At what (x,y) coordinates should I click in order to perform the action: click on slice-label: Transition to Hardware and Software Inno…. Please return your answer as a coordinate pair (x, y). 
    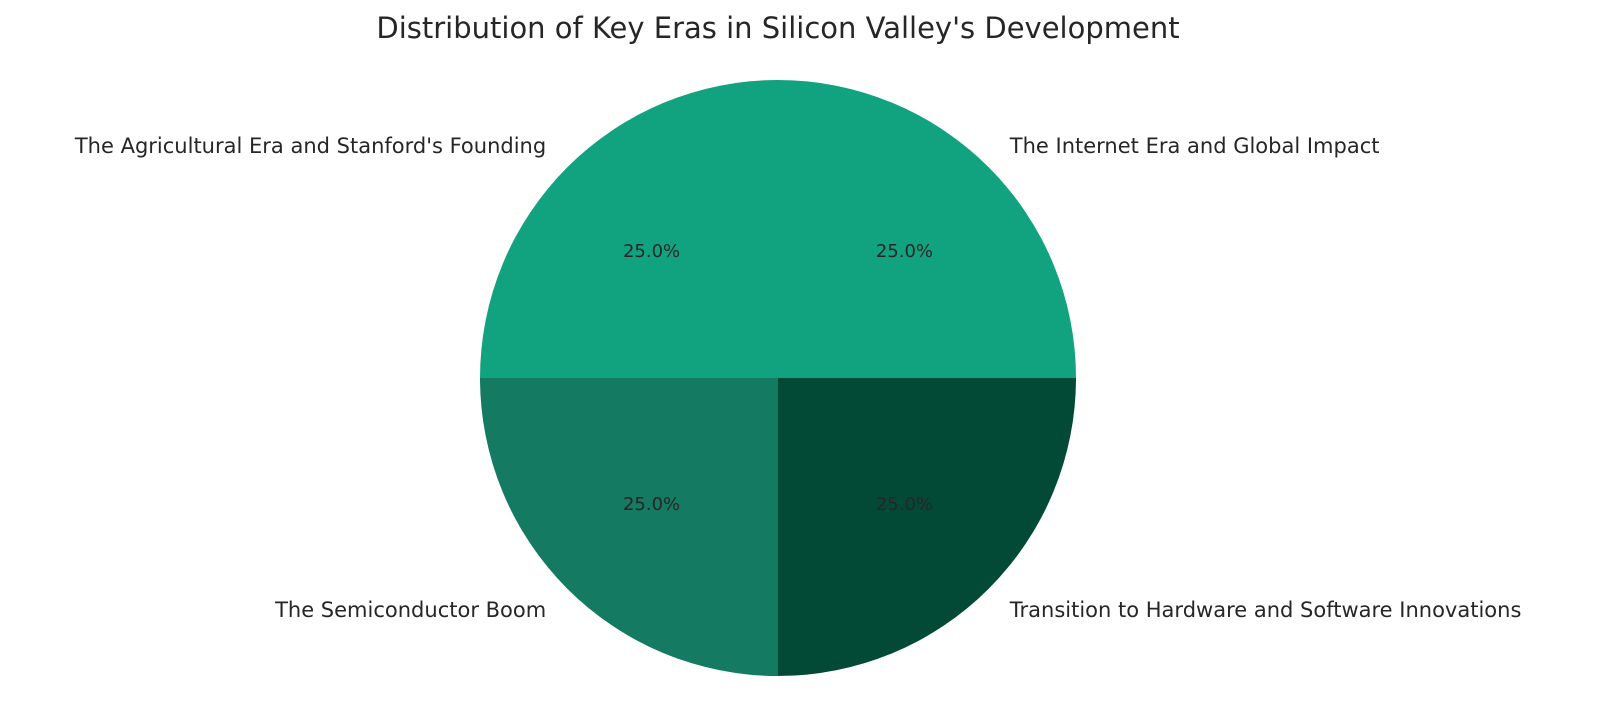
    Looking at the image, I should click on (1265, 610).